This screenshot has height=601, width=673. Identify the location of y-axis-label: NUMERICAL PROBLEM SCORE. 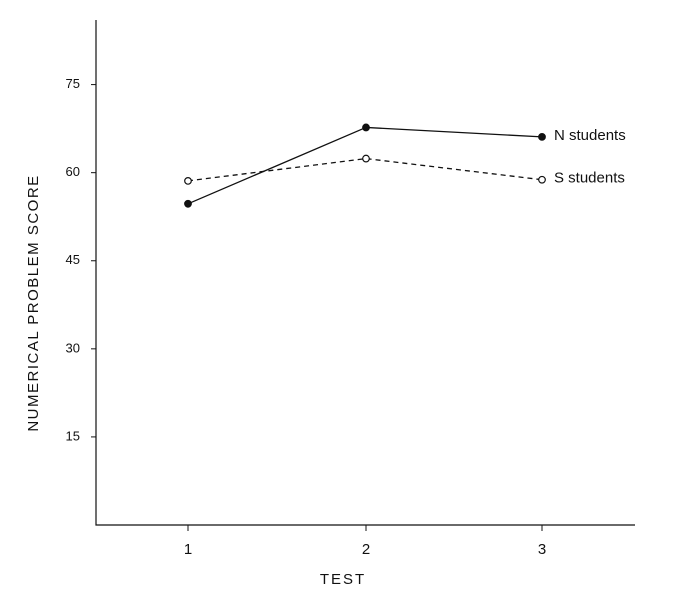
(33, 302).